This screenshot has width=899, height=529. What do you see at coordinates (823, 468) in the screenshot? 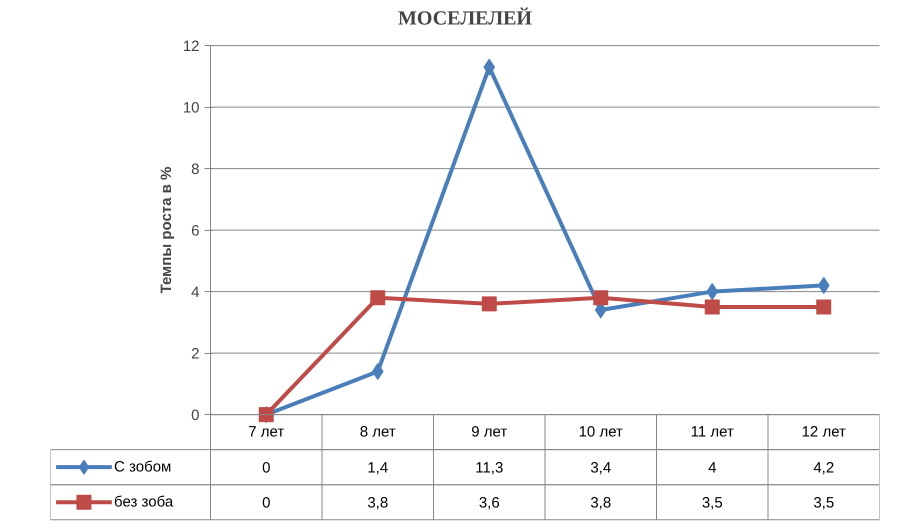
I see `data-label: 4,2` at bounding box center [823, 468].